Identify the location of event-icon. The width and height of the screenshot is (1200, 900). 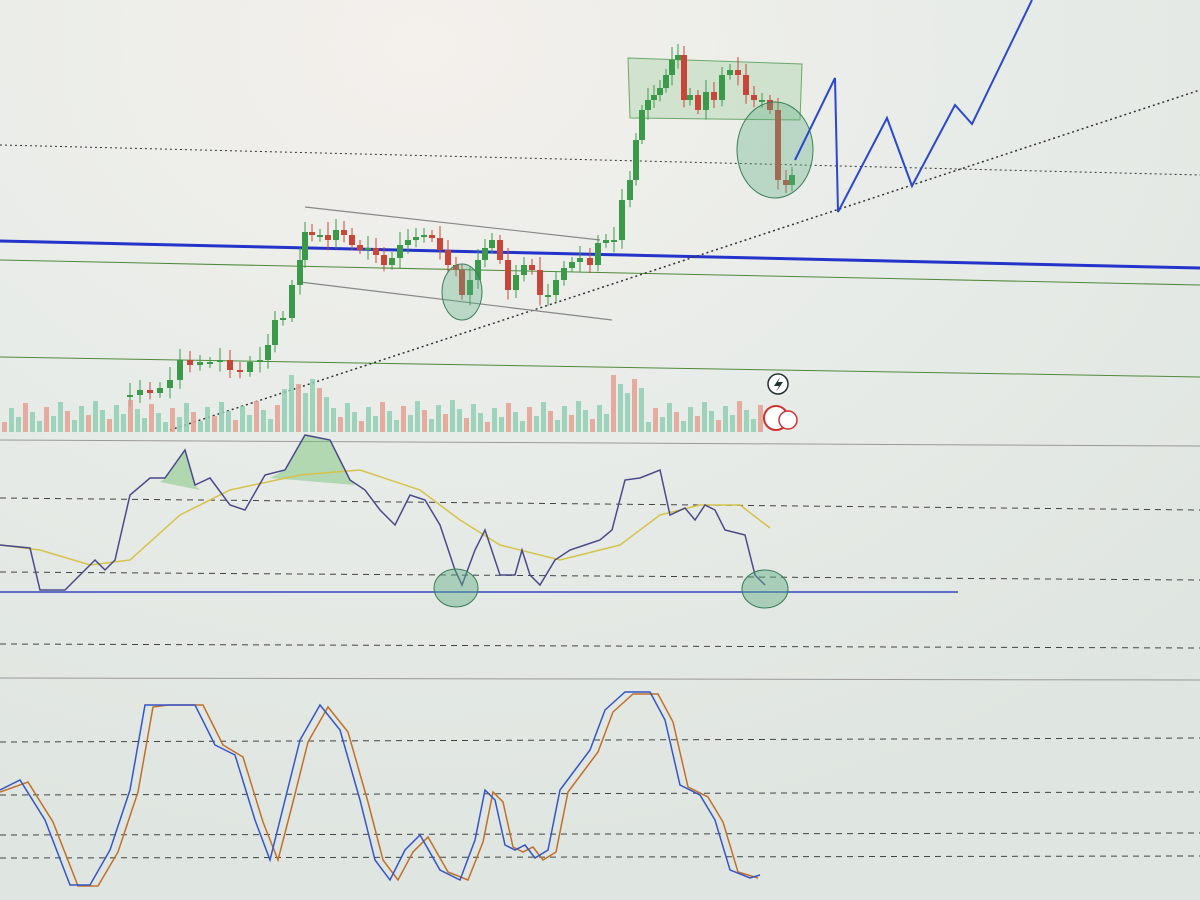
(788, 420).